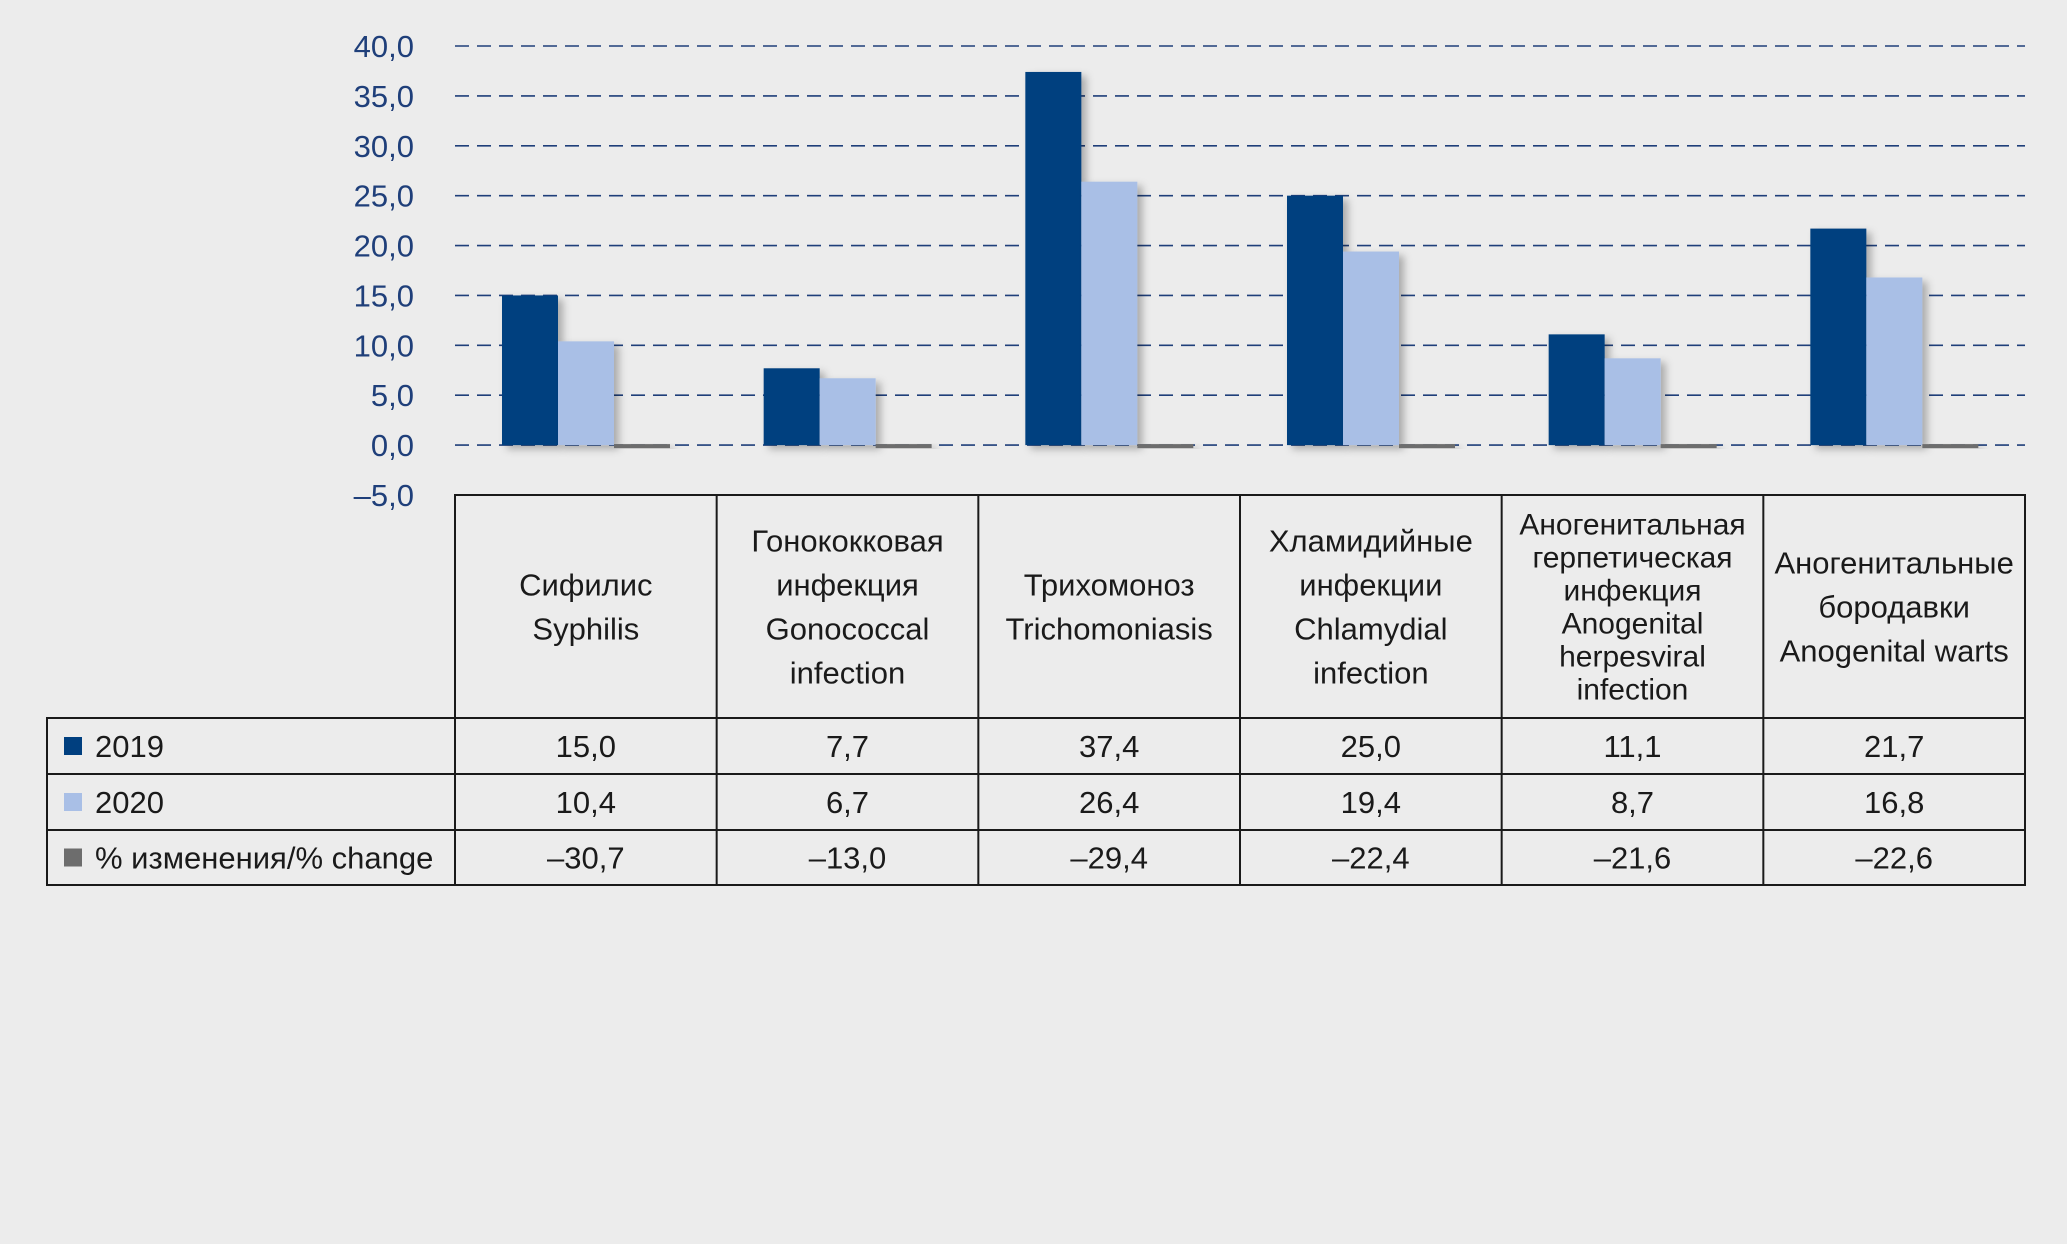  Describe the element at coordinates (1632, 746) in the screenshot. I see `table-cell-value: 11,1` at that location.